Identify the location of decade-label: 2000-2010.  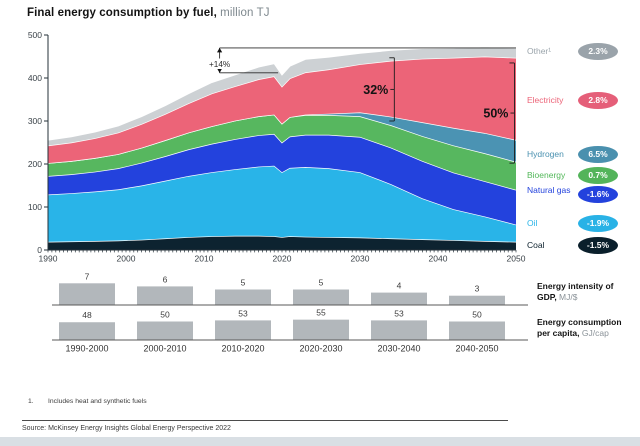
(164, 349).